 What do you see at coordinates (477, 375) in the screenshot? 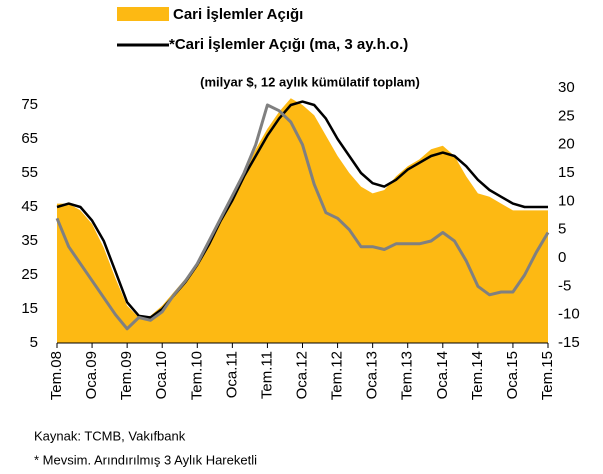
I see `x-tick-label: Tem.14` at bounding box center [477, 375].